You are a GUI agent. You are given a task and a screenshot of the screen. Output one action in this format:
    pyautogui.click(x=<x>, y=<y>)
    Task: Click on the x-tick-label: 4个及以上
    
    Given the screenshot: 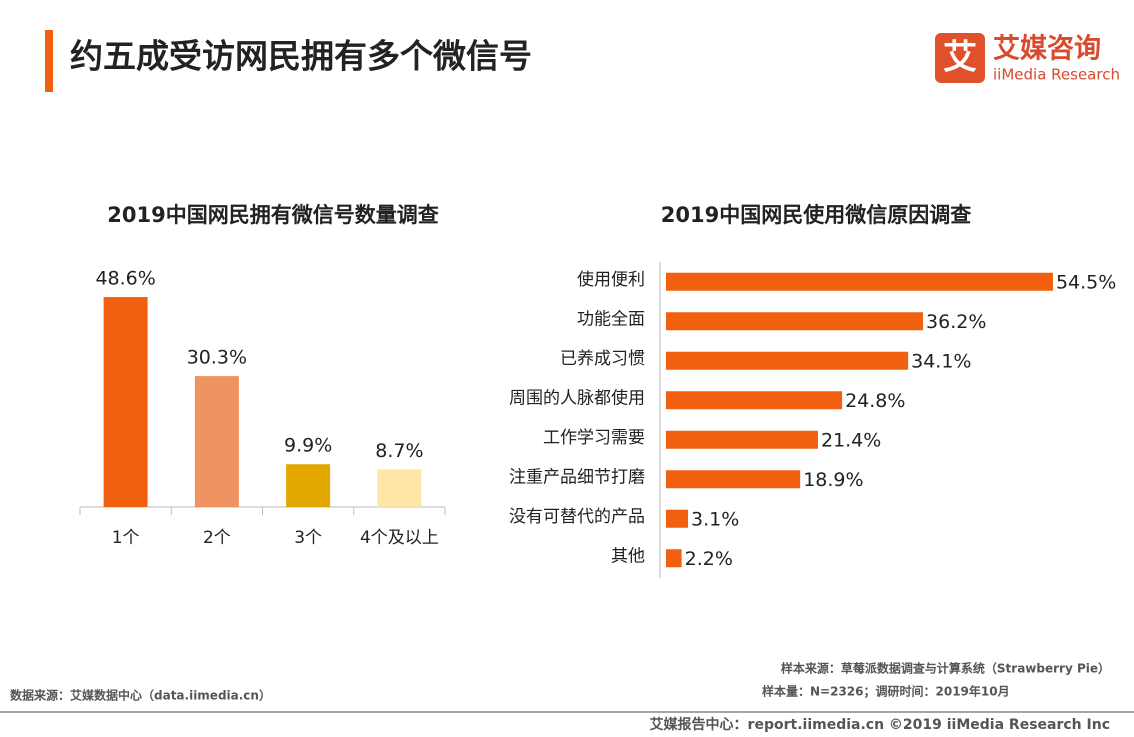 What is the action you would take?
    pyautogui.click(x=399, y=538)
    